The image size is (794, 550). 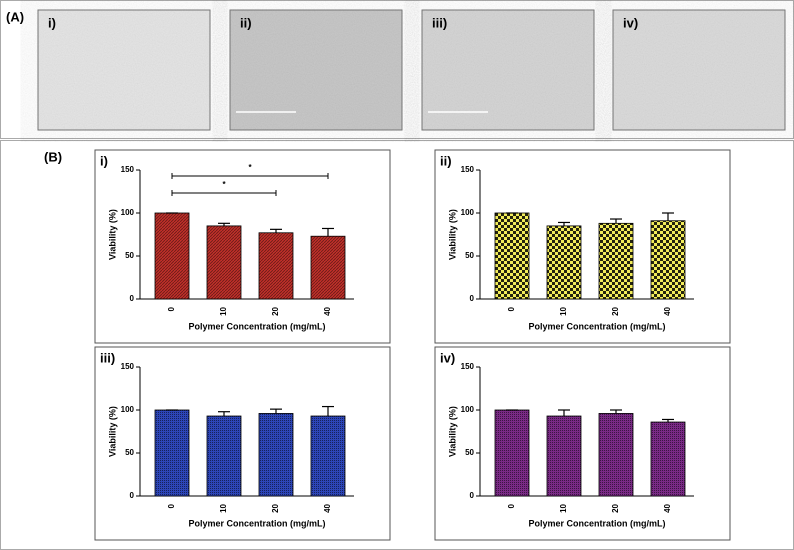 I want to click on chart-label: i), so click(x=104, y=160).